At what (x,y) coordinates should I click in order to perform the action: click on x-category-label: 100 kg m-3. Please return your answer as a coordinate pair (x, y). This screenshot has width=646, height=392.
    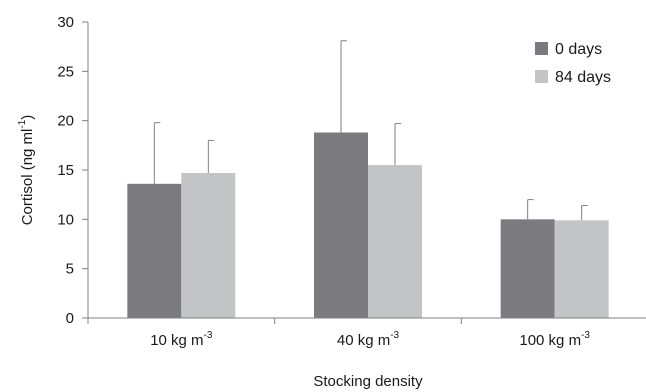
    Looking at the image, I should click on (554, 339).